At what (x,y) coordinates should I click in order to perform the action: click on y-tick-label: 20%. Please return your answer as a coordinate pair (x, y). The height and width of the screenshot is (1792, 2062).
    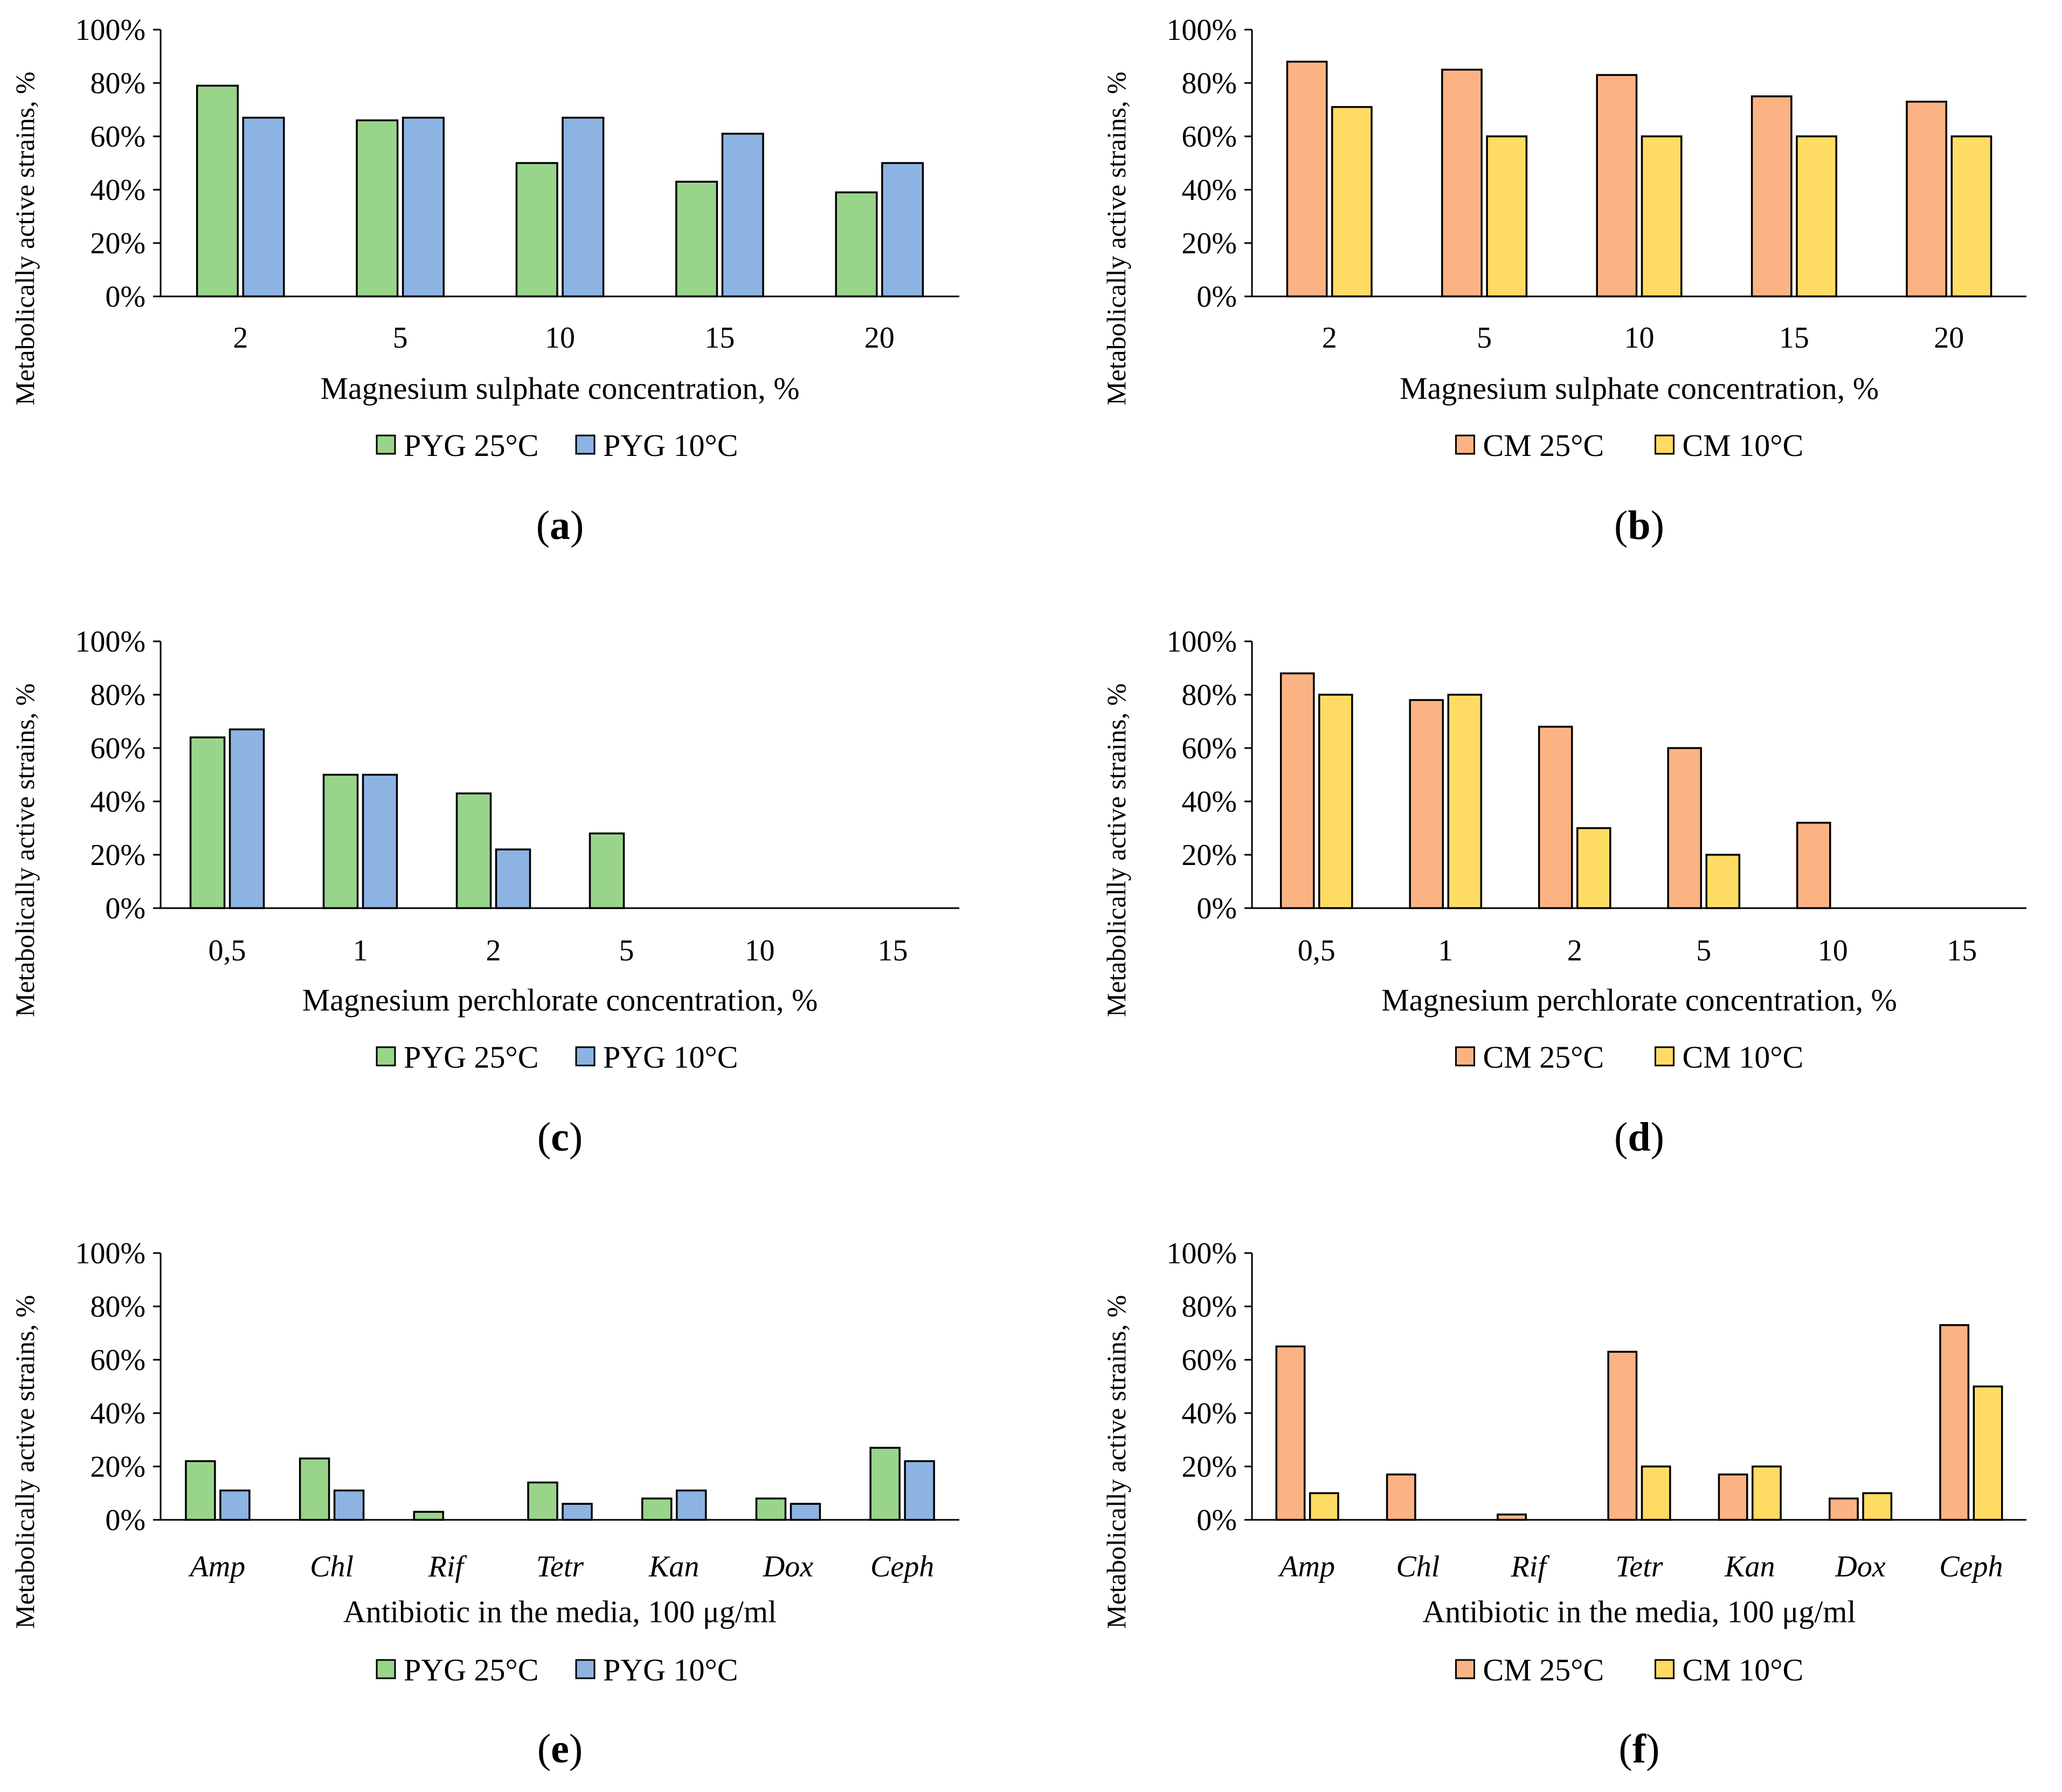
    Looking at the image, I should click on (1209, 243).